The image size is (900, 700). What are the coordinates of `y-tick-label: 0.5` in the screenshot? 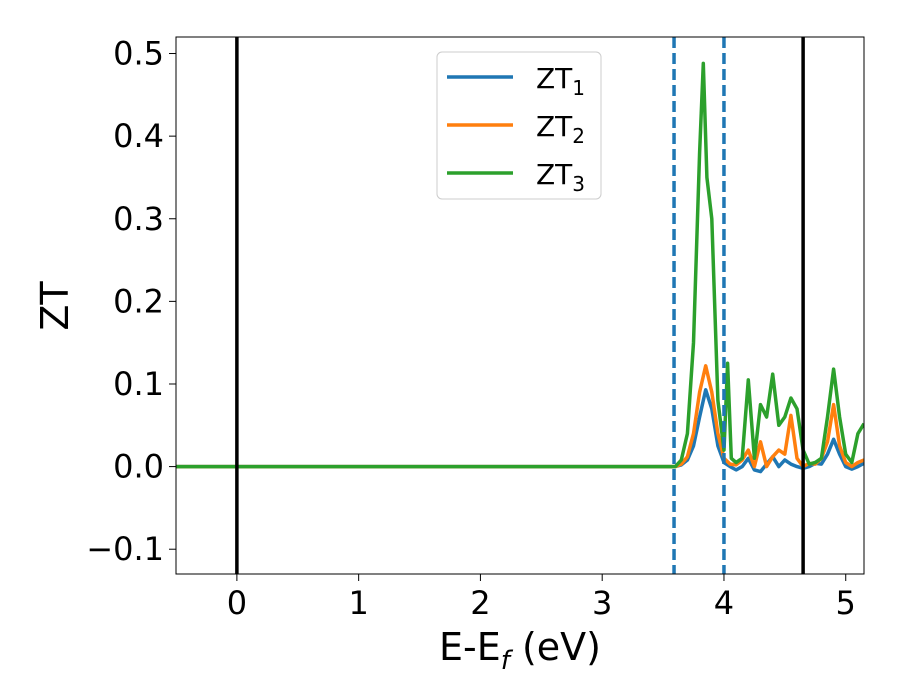 It's located at (138, 54).